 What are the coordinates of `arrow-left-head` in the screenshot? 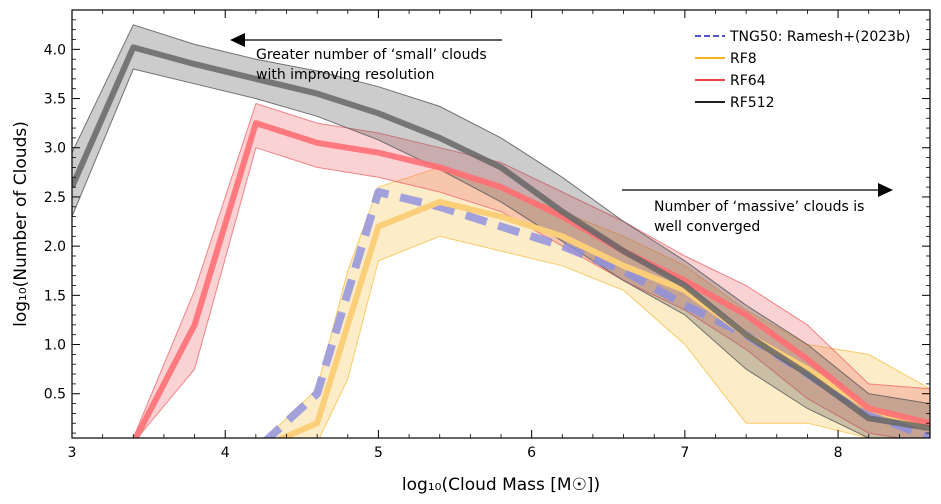 It's located at (237, 40).